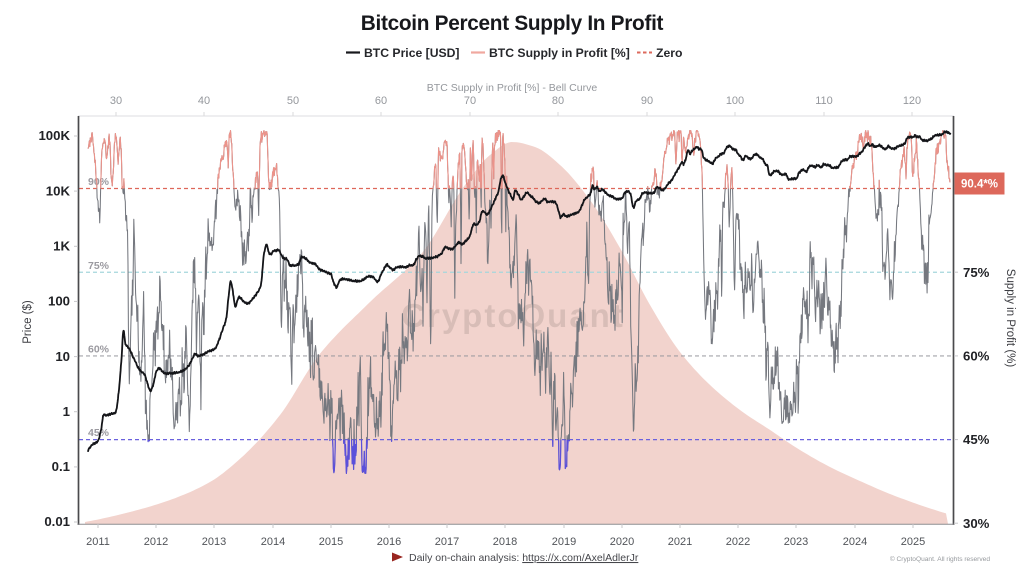 Image resolution: width=1024 pixels, height=574 pixels. What do you see at coordinates (912, 101) in the screenshot?
I see `svg-text: 120` at bounding box center [912, 101].